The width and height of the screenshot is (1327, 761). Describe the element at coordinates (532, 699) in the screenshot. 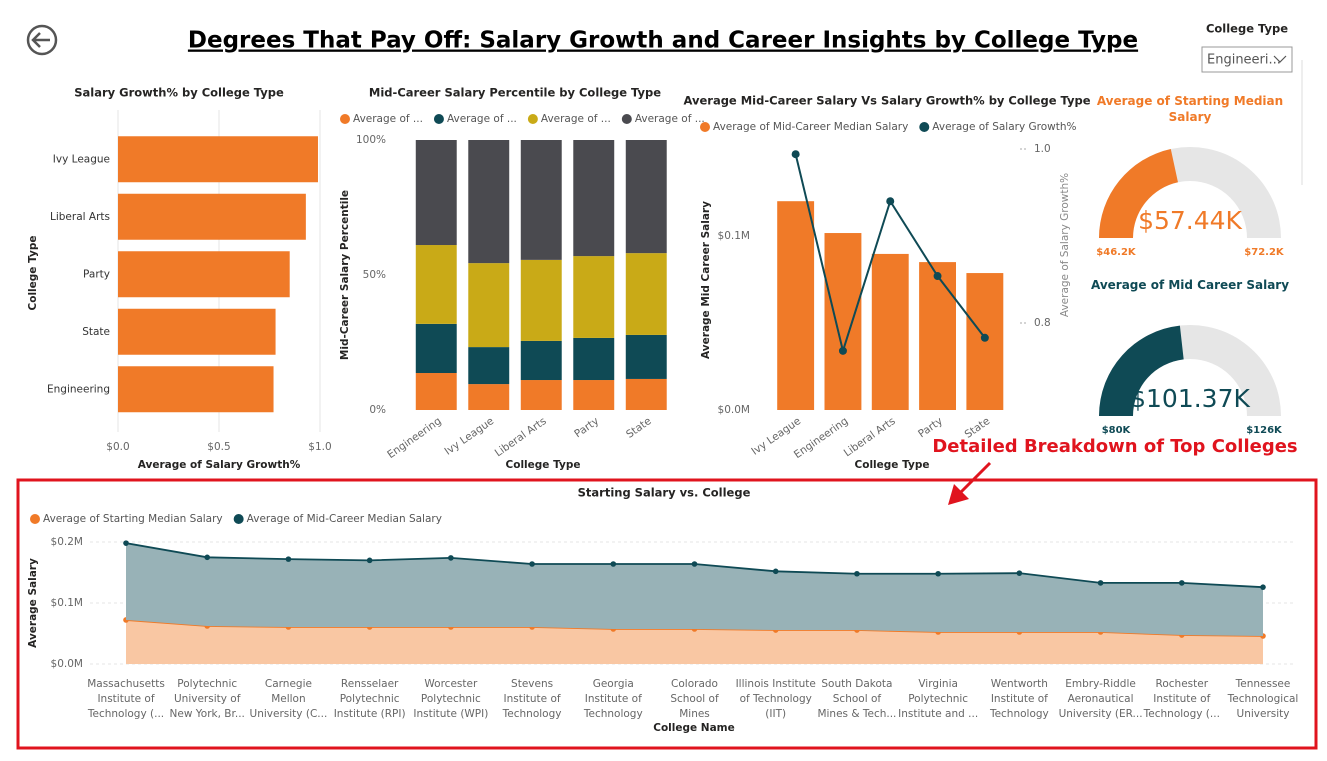

I see `x-tick-label: Institute of` at that location.